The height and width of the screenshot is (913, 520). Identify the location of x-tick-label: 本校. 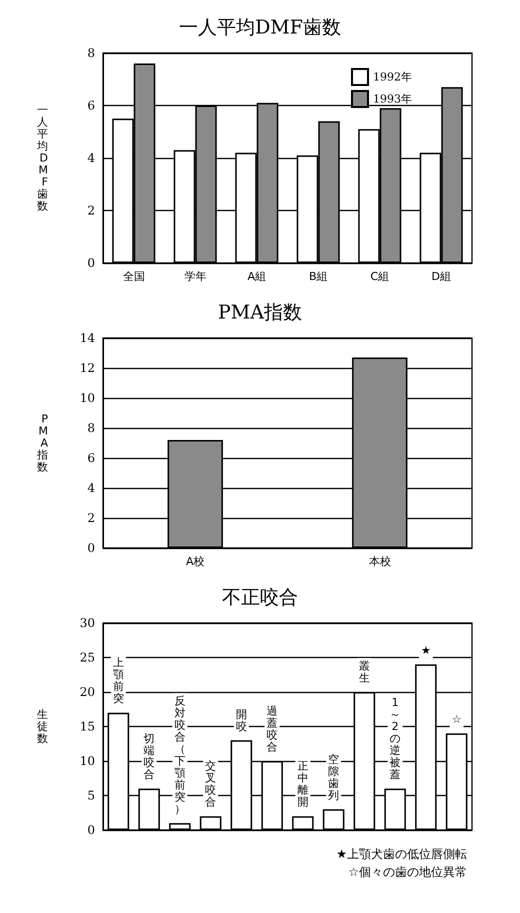
(379, 561).